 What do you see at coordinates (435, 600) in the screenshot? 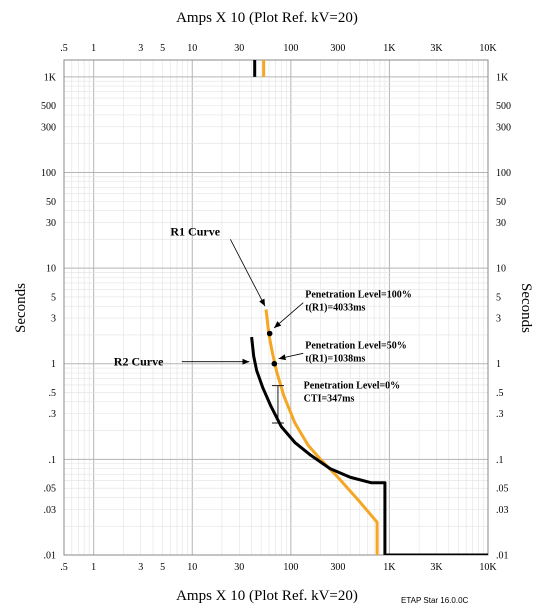
I see `footer-version: ETAP Star 16.0.0C` at bounding box center [435, 600].